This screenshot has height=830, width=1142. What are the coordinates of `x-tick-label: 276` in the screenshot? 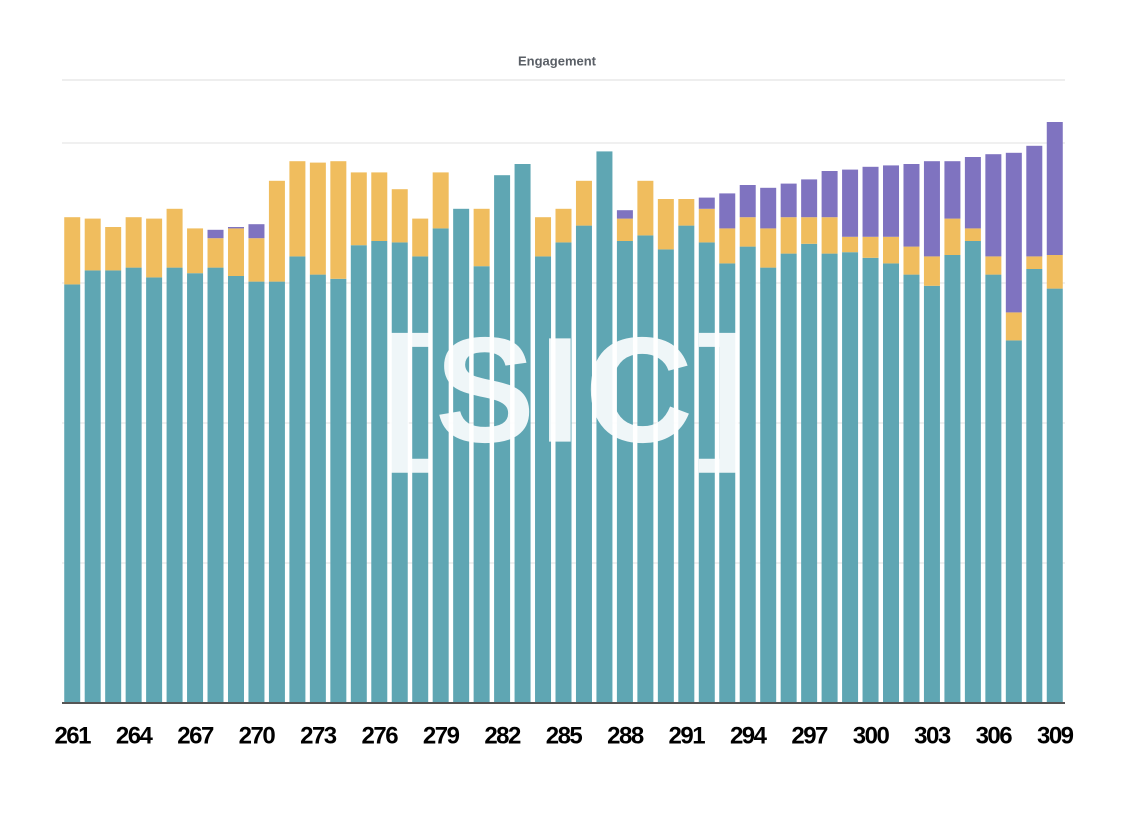 It's located at (380, 735).